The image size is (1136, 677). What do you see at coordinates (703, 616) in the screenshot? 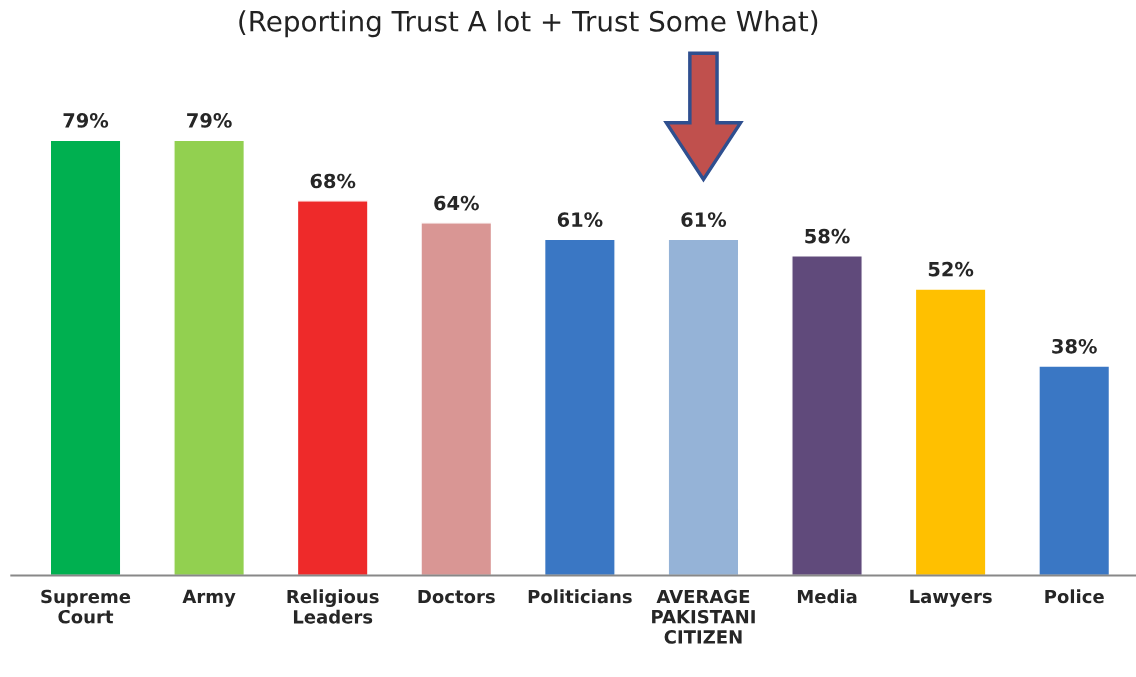
I see `x-tick-label: AVERAGE PAKISTANI CITIZEN` at bounding box center [703, 616].